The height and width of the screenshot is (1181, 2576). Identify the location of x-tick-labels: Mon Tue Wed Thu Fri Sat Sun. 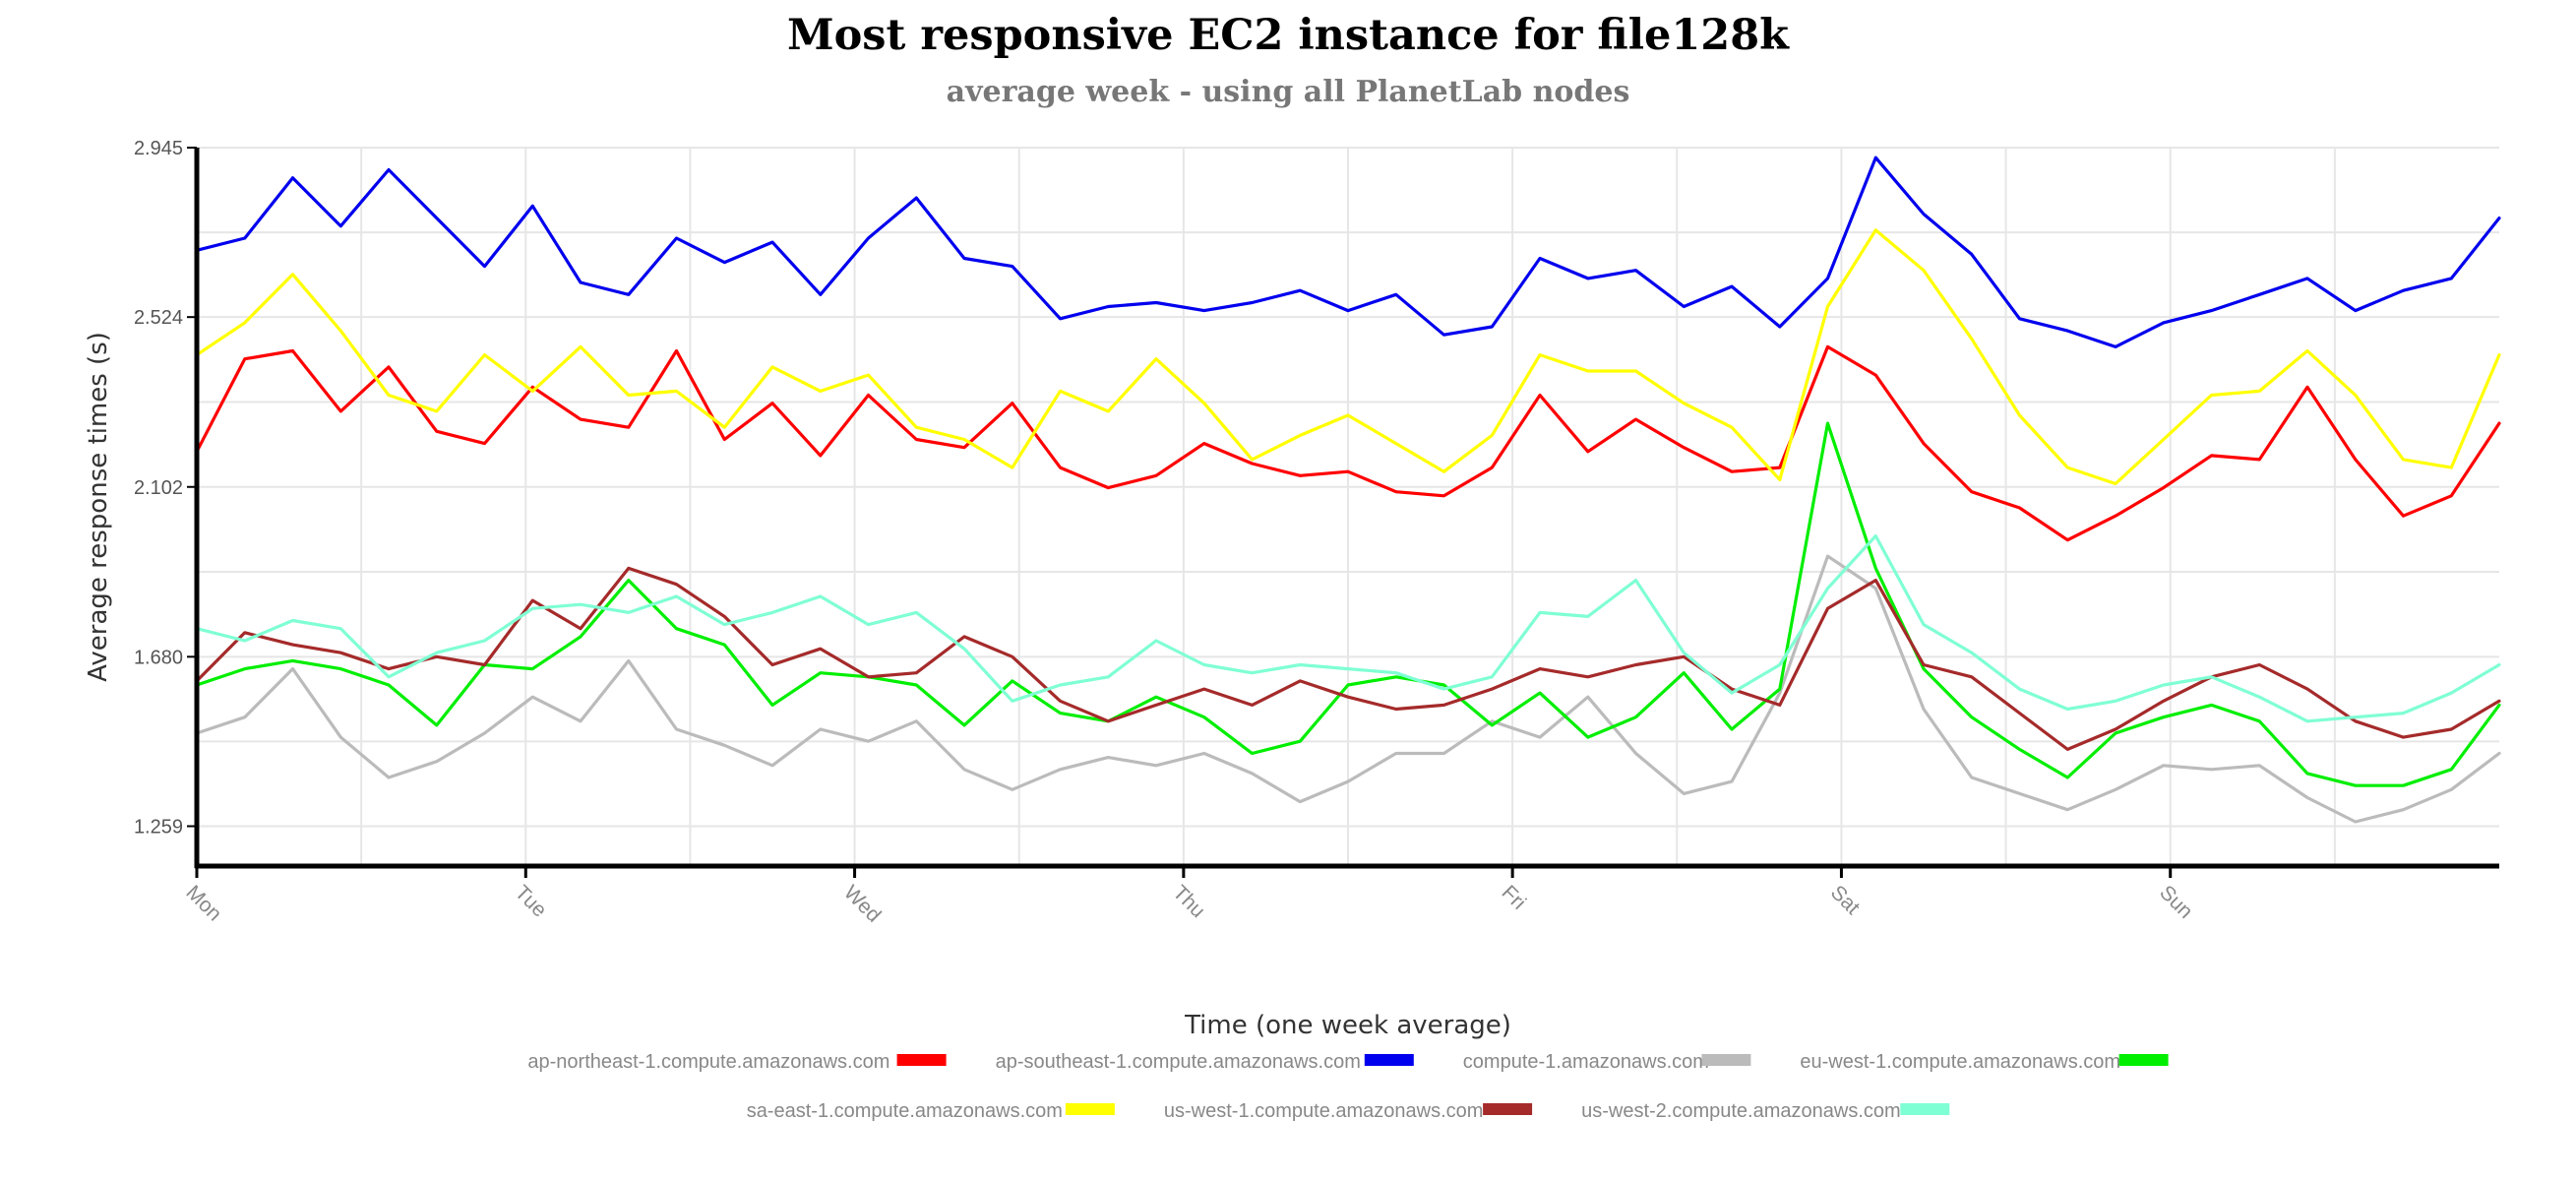
(1189, 896).